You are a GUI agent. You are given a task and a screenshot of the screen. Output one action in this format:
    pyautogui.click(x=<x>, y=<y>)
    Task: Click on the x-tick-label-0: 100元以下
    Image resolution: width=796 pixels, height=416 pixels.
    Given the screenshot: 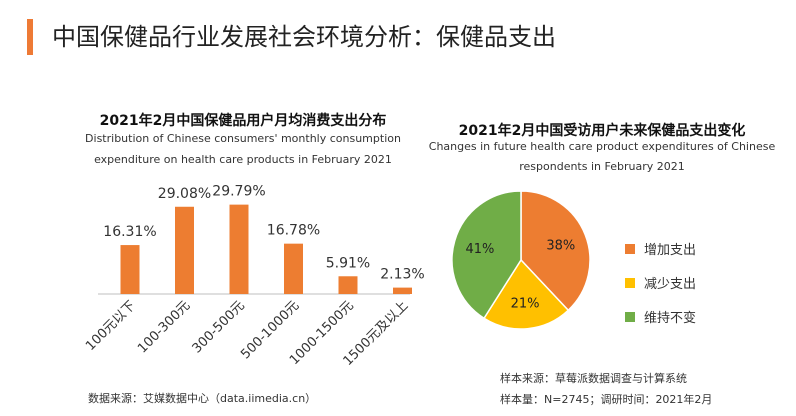 What is the action you would take?
    pyautogui.click(x=111, y=326)
    